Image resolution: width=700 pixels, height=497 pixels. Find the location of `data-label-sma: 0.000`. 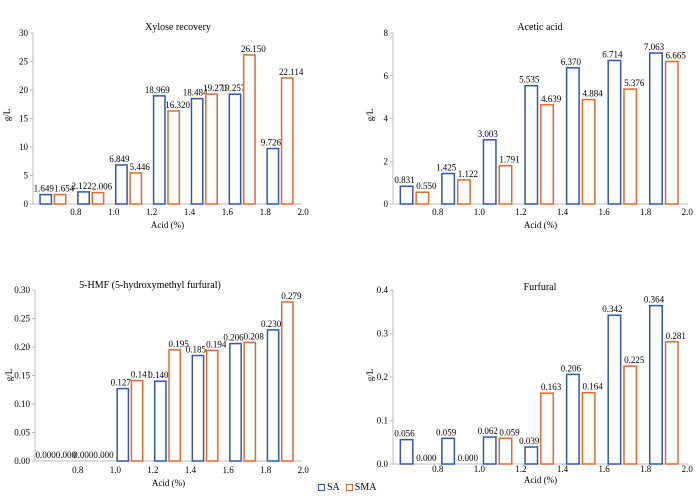

data-label-sma: 0.000 is located at coordinates (426, 458).